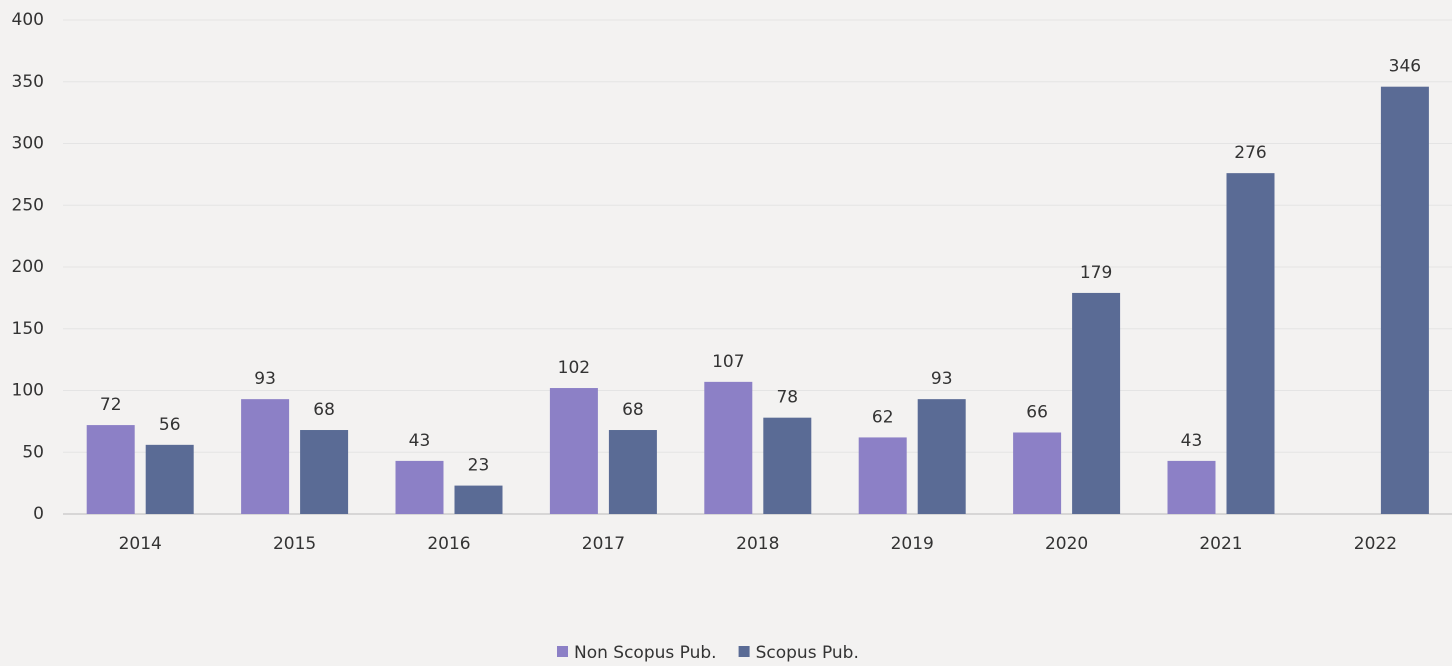 The width and height of the screenshot is (1452, 666). Describe the element at coordinates (28, 20) in the screenshot. I see `y-tick-label: 400` at that location.